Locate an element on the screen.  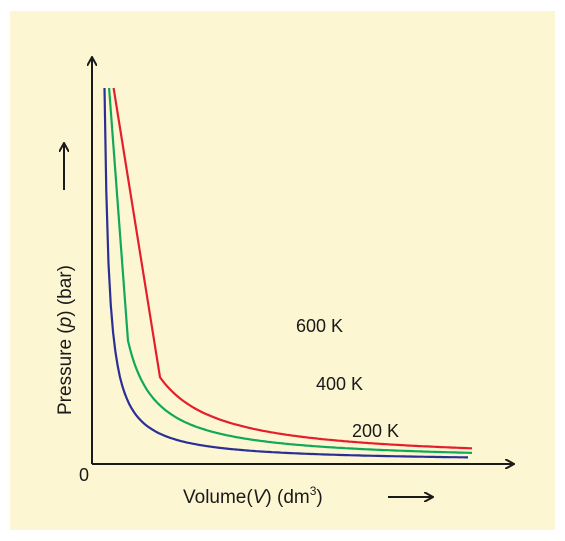
x-axis-label: Volume(V) (dm3) is located at coordinates (253, 496).